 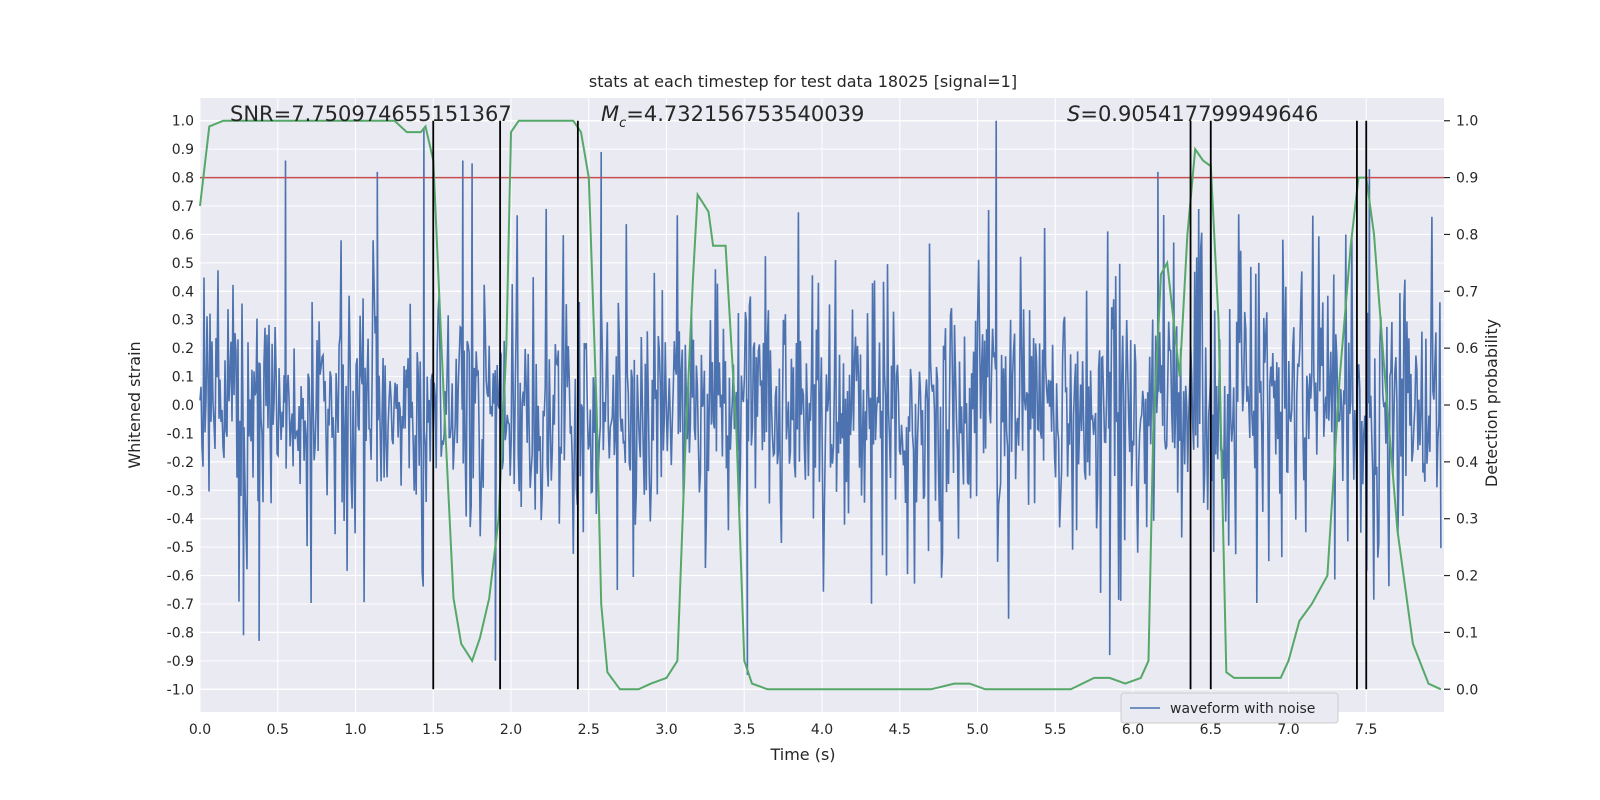 What do you see at coordinates (180, 605) in the screenshot?
I see `y-tick-label: -0.7` at bounding box center [180, 605].